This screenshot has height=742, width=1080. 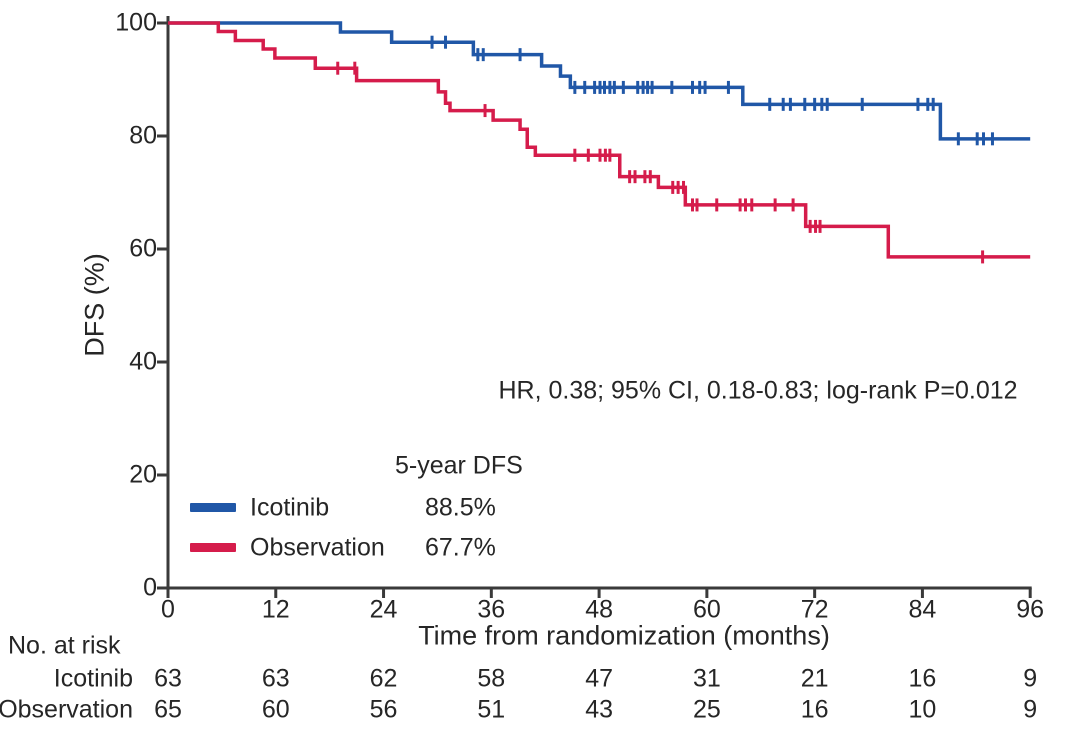 What do you see at coordinates (1030, 678) in the screenshot?
I see `risk-value-icotinib: 9` at bounding box center [1030, 678].